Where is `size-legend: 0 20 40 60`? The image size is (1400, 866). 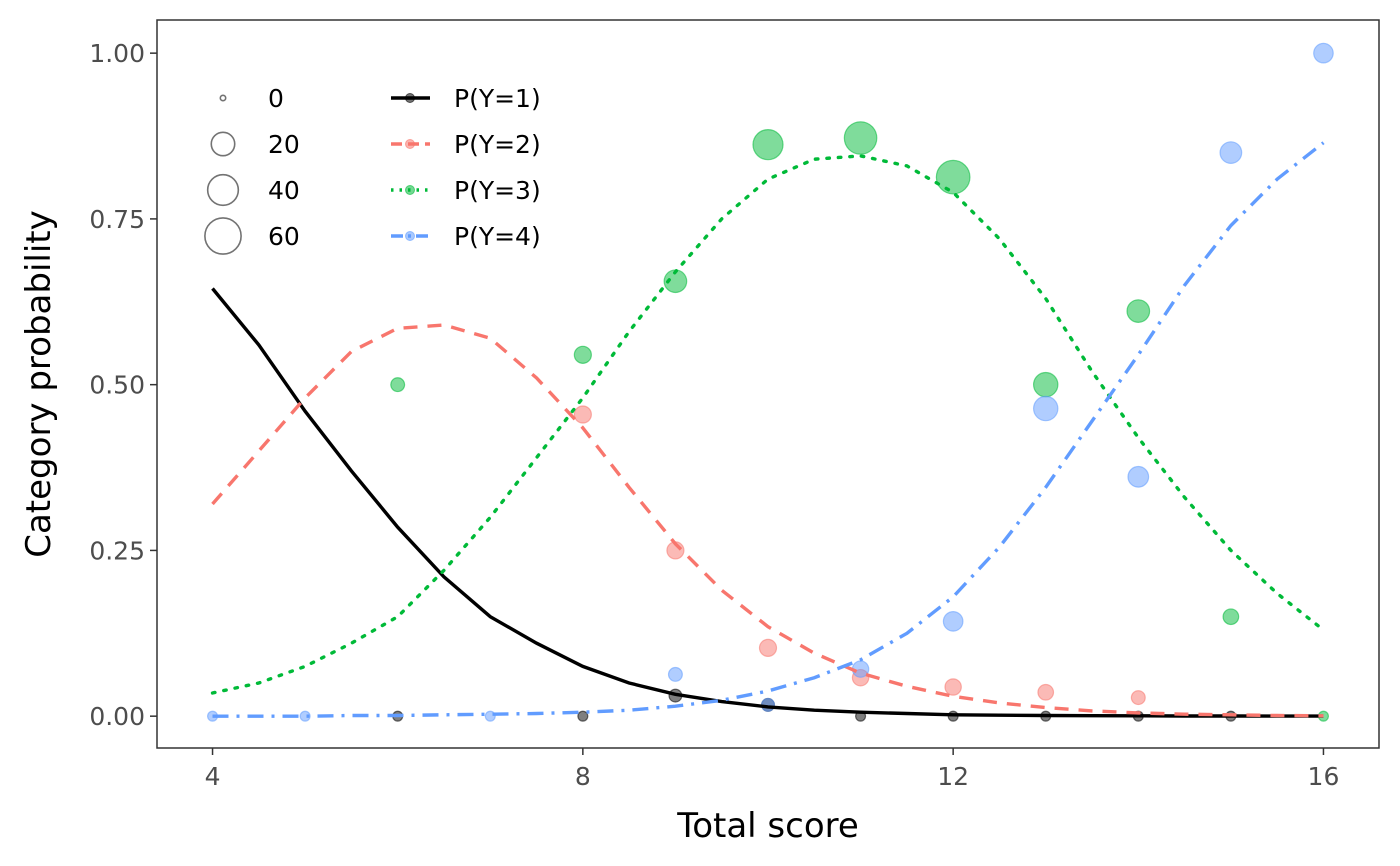 size-legend: 0 20 40 60 is located at coordinates (252, 169).